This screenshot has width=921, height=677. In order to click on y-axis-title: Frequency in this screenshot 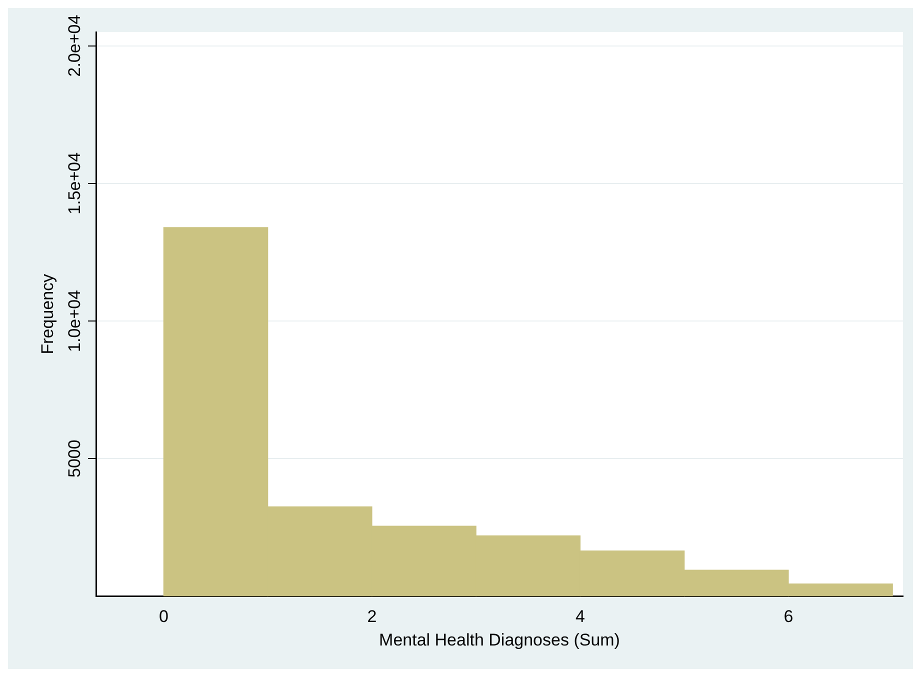, I will do `click(47, 313)`.